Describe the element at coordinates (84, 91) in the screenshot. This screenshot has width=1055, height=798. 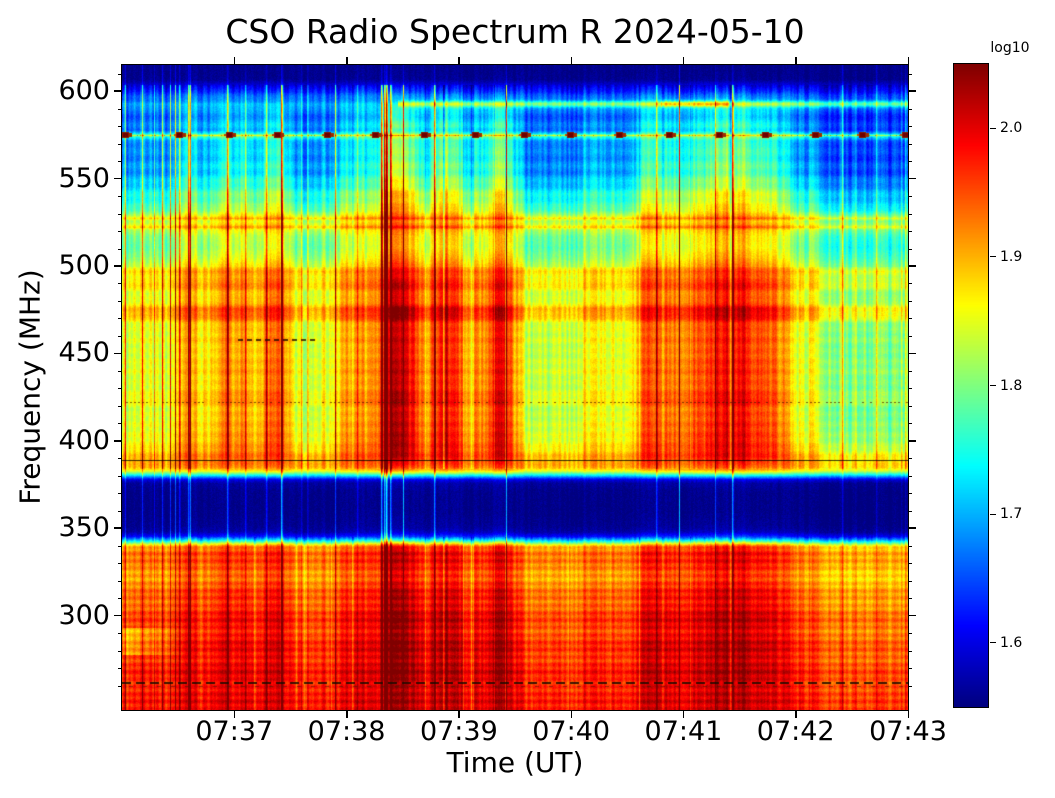
I see `y-tick-label: 600` at that location.